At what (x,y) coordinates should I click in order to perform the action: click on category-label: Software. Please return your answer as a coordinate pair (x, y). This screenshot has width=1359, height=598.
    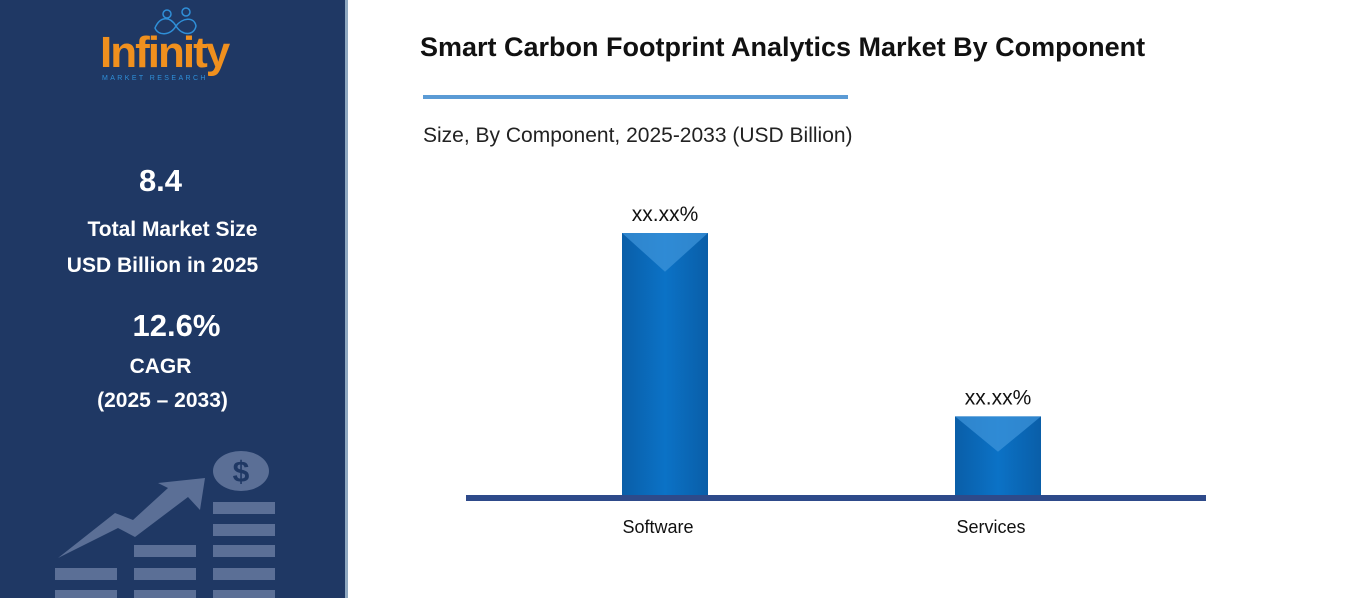
    Looking at the image, I should click on (657, 527).